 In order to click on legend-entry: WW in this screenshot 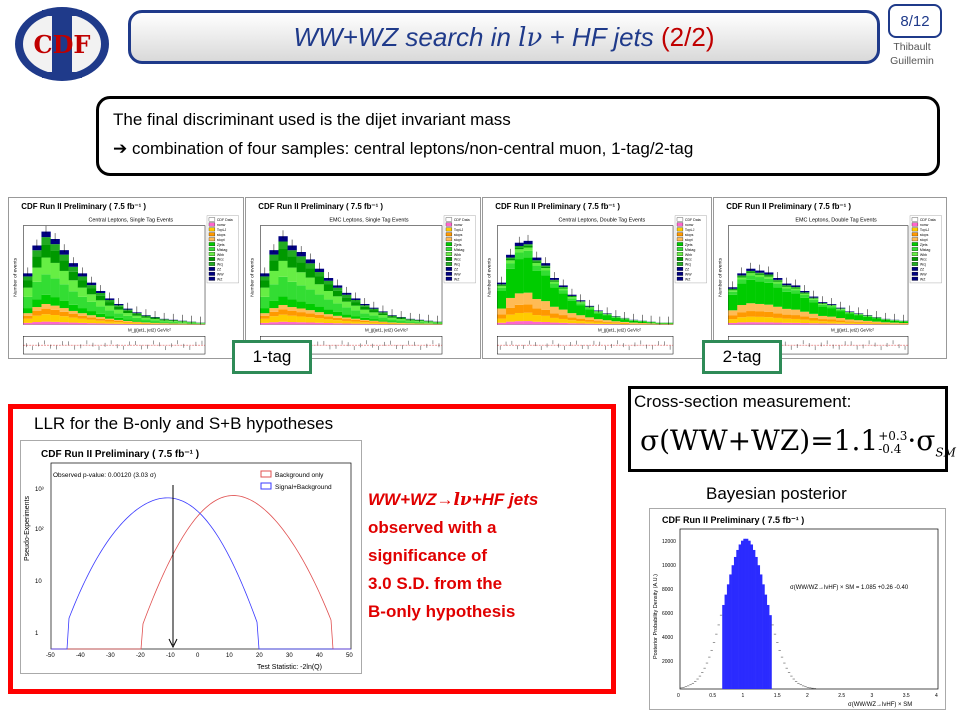, I will do `click(220, 275)`.